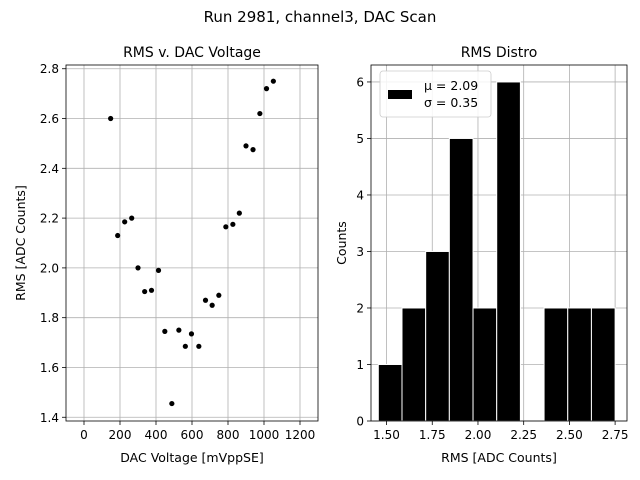  I want to click on x-tick-label: 1.50, so click(386, 435).